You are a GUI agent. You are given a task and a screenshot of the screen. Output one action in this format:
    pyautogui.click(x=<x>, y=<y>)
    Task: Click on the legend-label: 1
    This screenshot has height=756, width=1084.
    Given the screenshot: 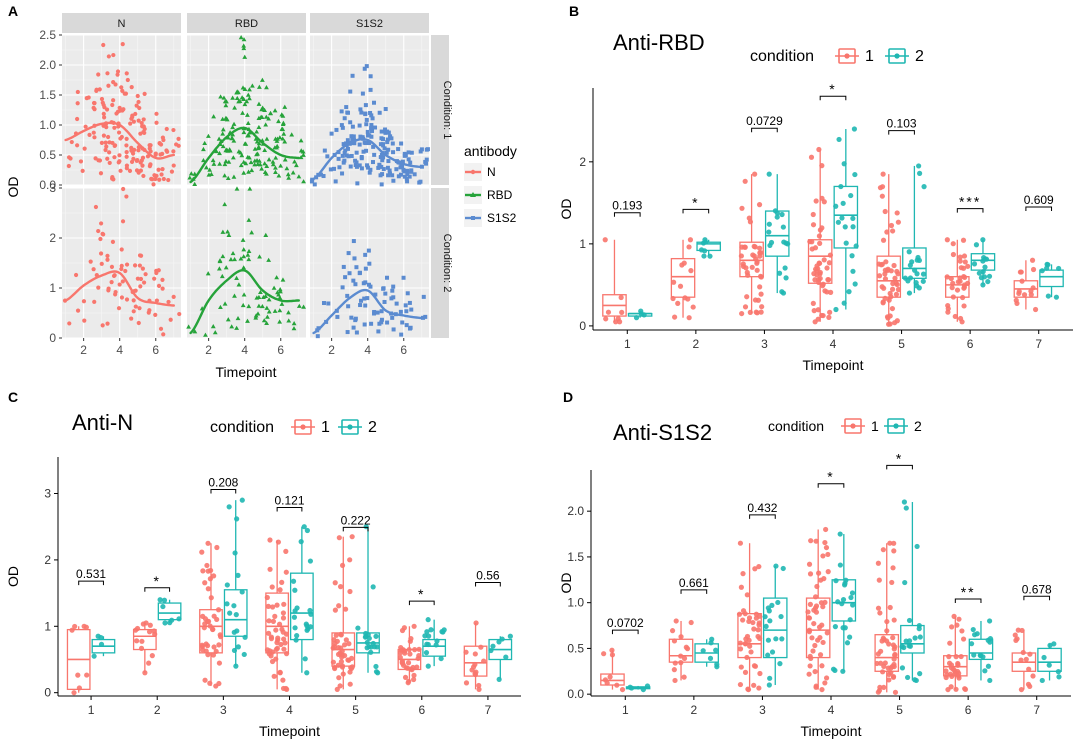 What is the action you would take?
    pyautogui.click(x=875, y=426)
    